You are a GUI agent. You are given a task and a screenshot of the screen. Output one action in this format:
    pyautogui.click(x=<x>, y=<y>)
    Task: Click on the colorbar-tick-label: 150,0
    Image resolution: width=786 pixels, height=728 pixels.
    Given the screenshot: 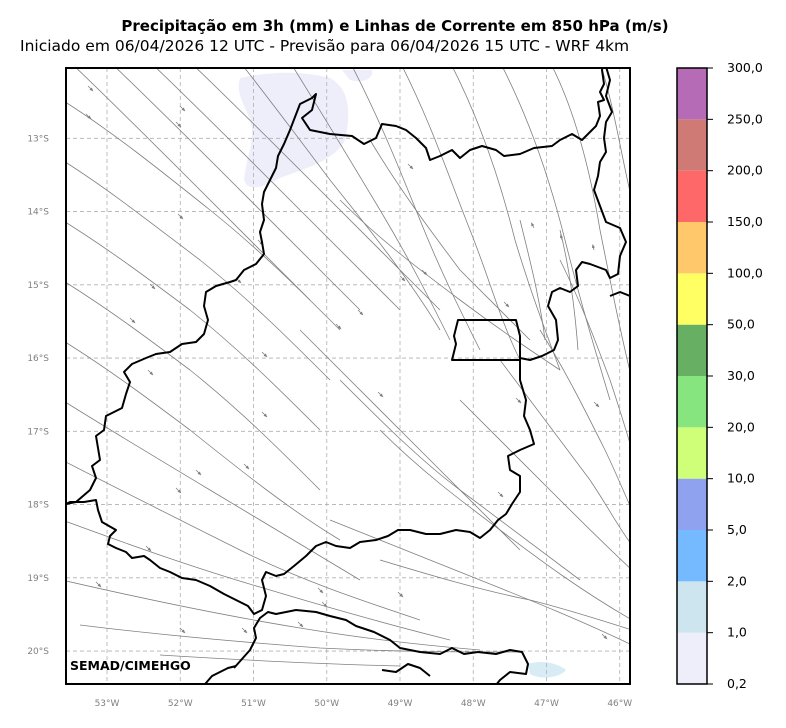 What is the action you would take?
    pyautogui.click(x=745, y=221)
    